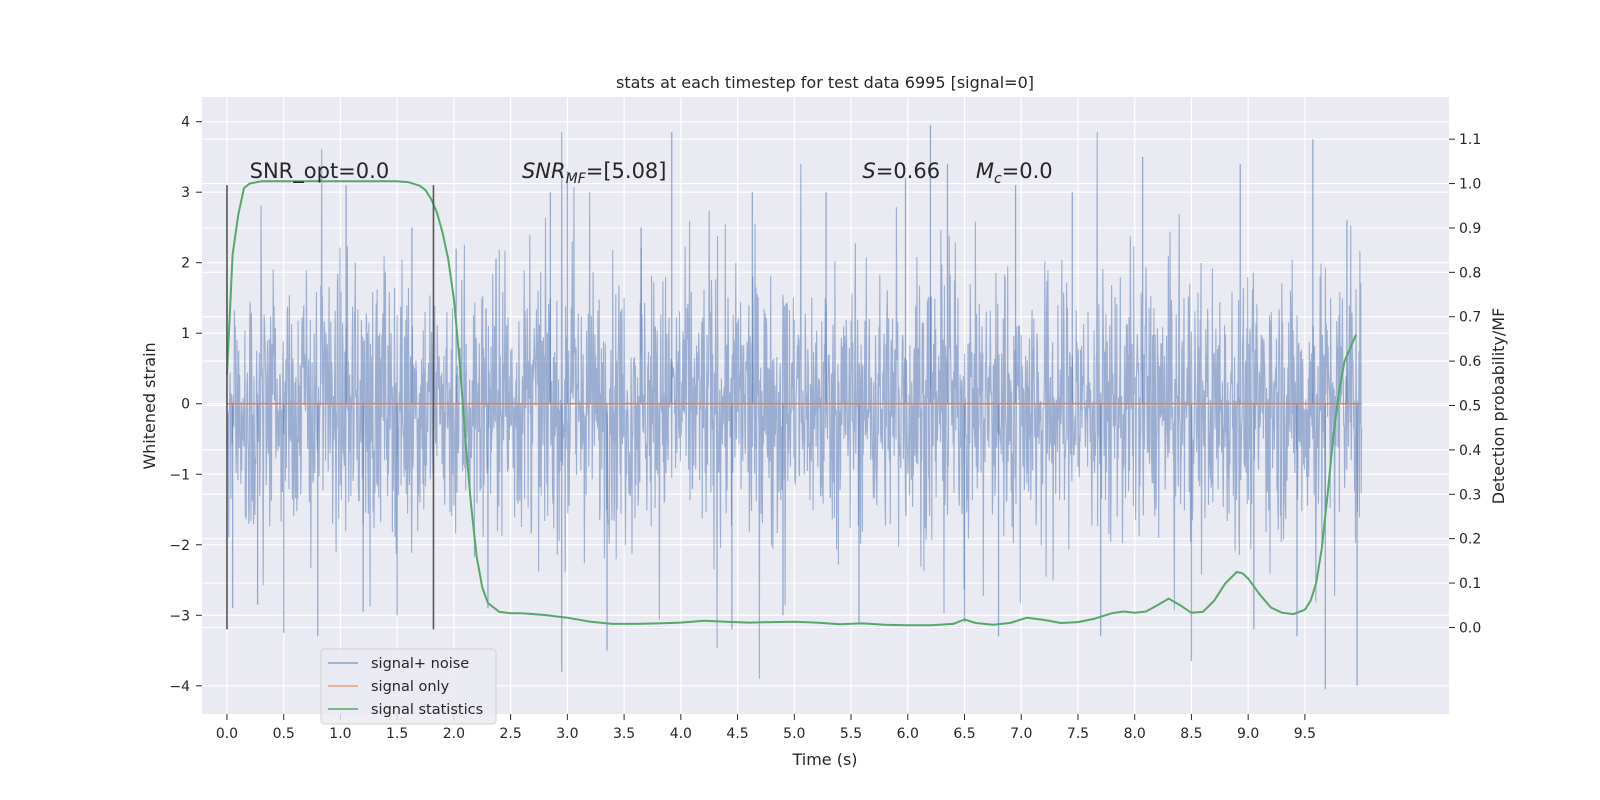 The image size is (1600, 800). What do you see at coordinates (1470, 584) in the screenshot?
I see `y2-tick-label: 0.1` at bounding box center [1470, 584].